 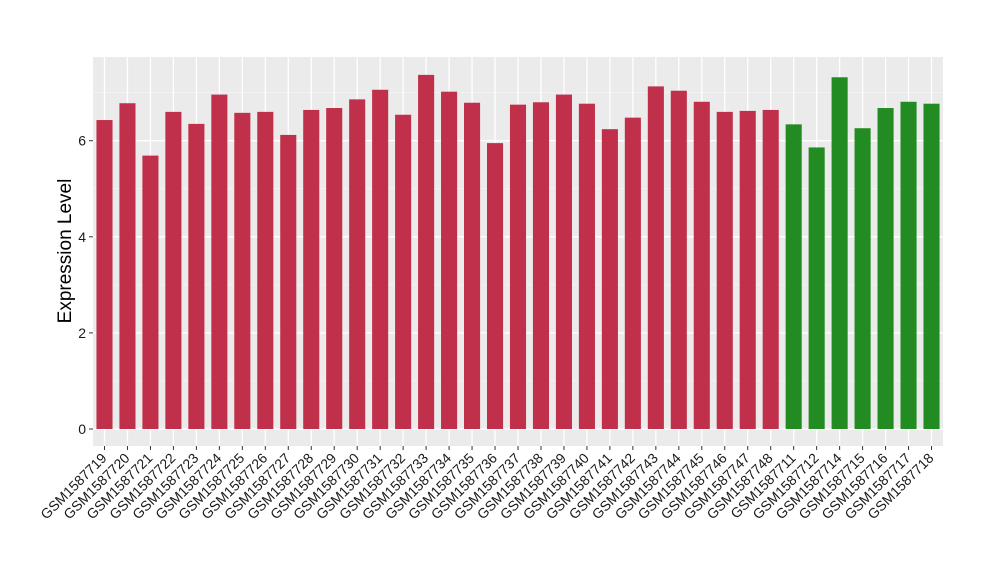 What do you see at coordinates (747, 269) in the screenshot?
I see `bar-GSM1587747` at bounding box center [747, 269].